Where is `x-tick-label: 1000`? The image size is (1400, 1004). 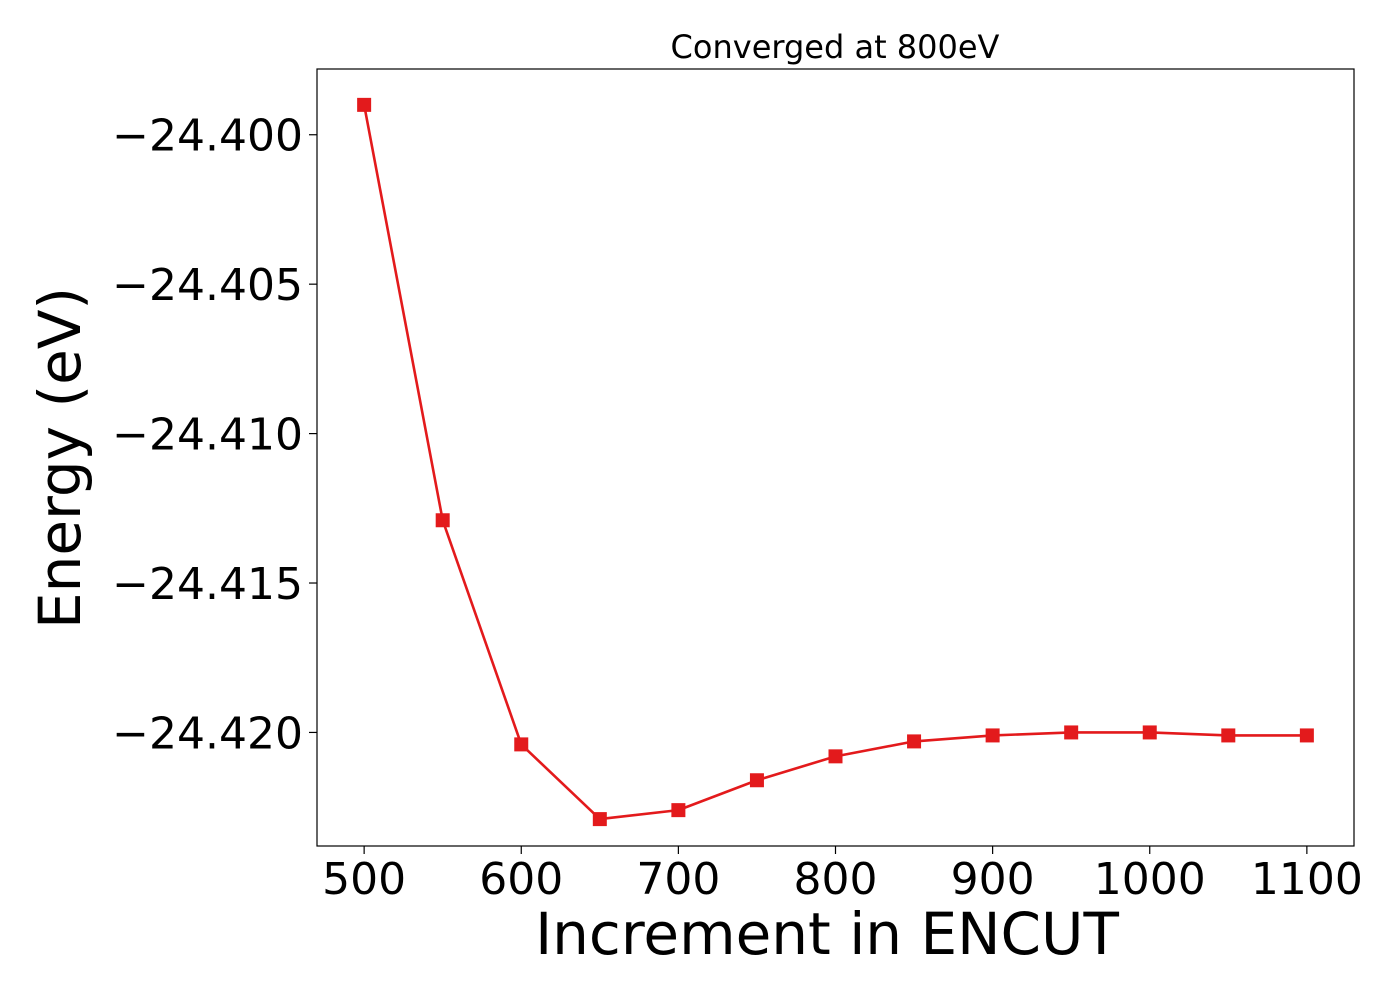
x-tick-label: 1000 is located at coordinates (1150, 879).